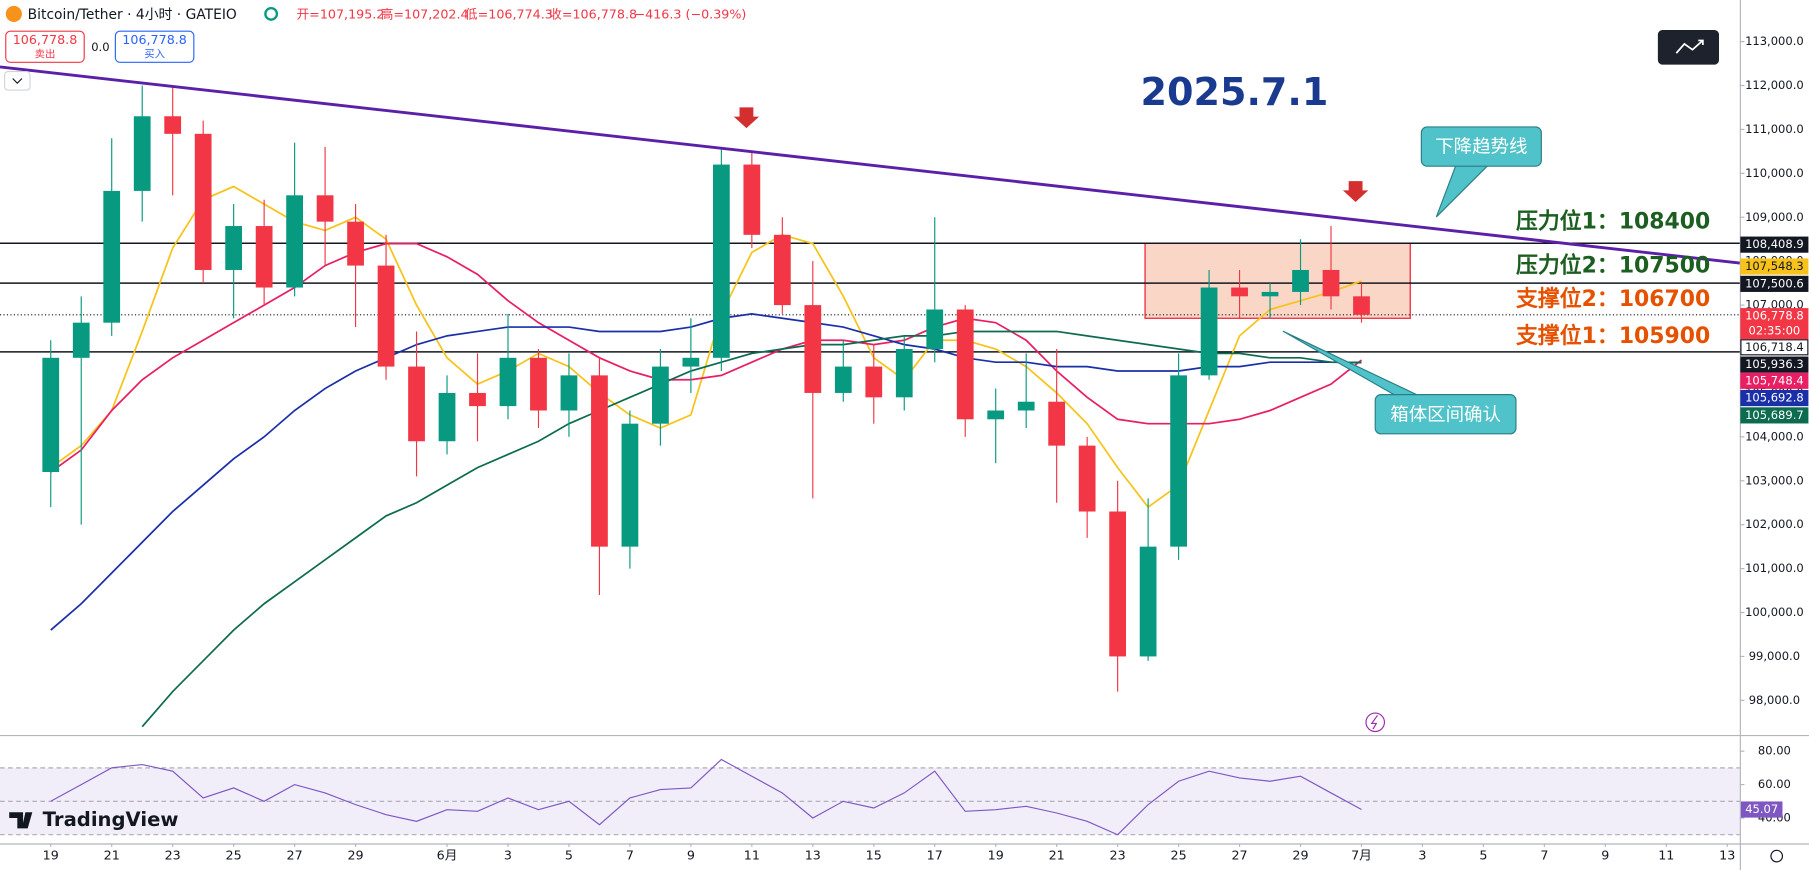  Describe the element at coordinates (1774, 480) in the screenshot. I see `y-tick-label: 103,000.0` at that location.